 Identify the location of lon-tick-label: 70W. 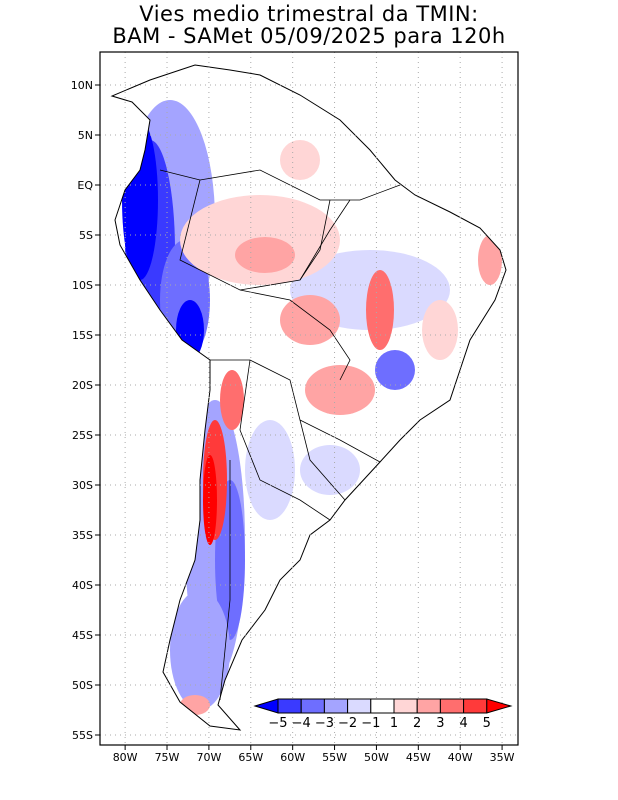
(208, 757).